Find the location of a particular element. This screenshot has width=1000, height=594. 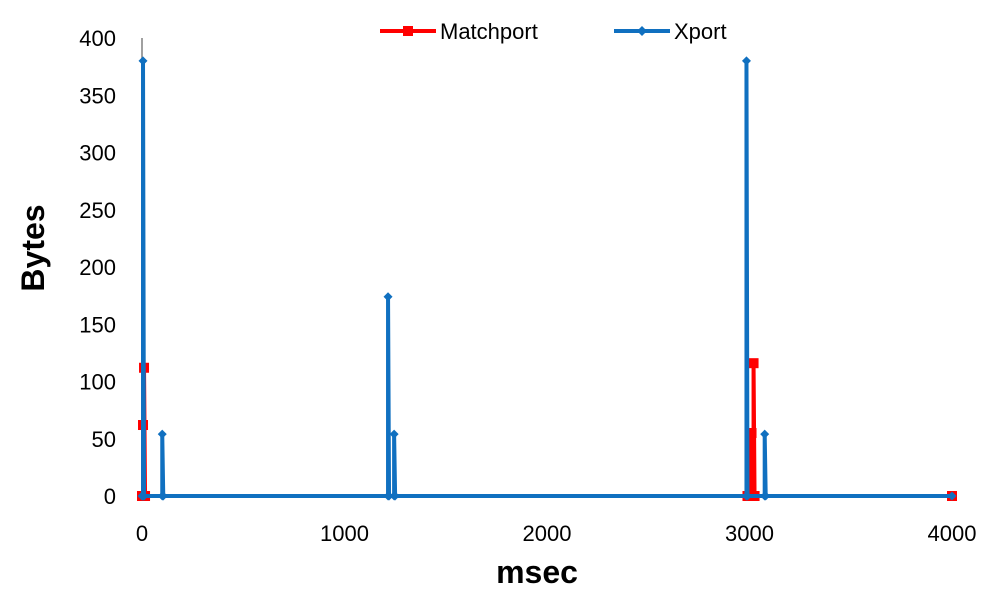

legend: Matchport Xport is located at coordinates (553, 31).